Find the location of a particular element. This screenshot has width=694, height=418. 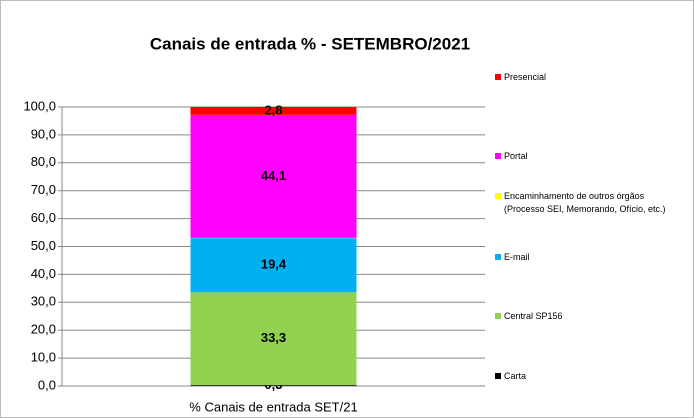

legend-label: Portal is located at coordinates (516, 156).